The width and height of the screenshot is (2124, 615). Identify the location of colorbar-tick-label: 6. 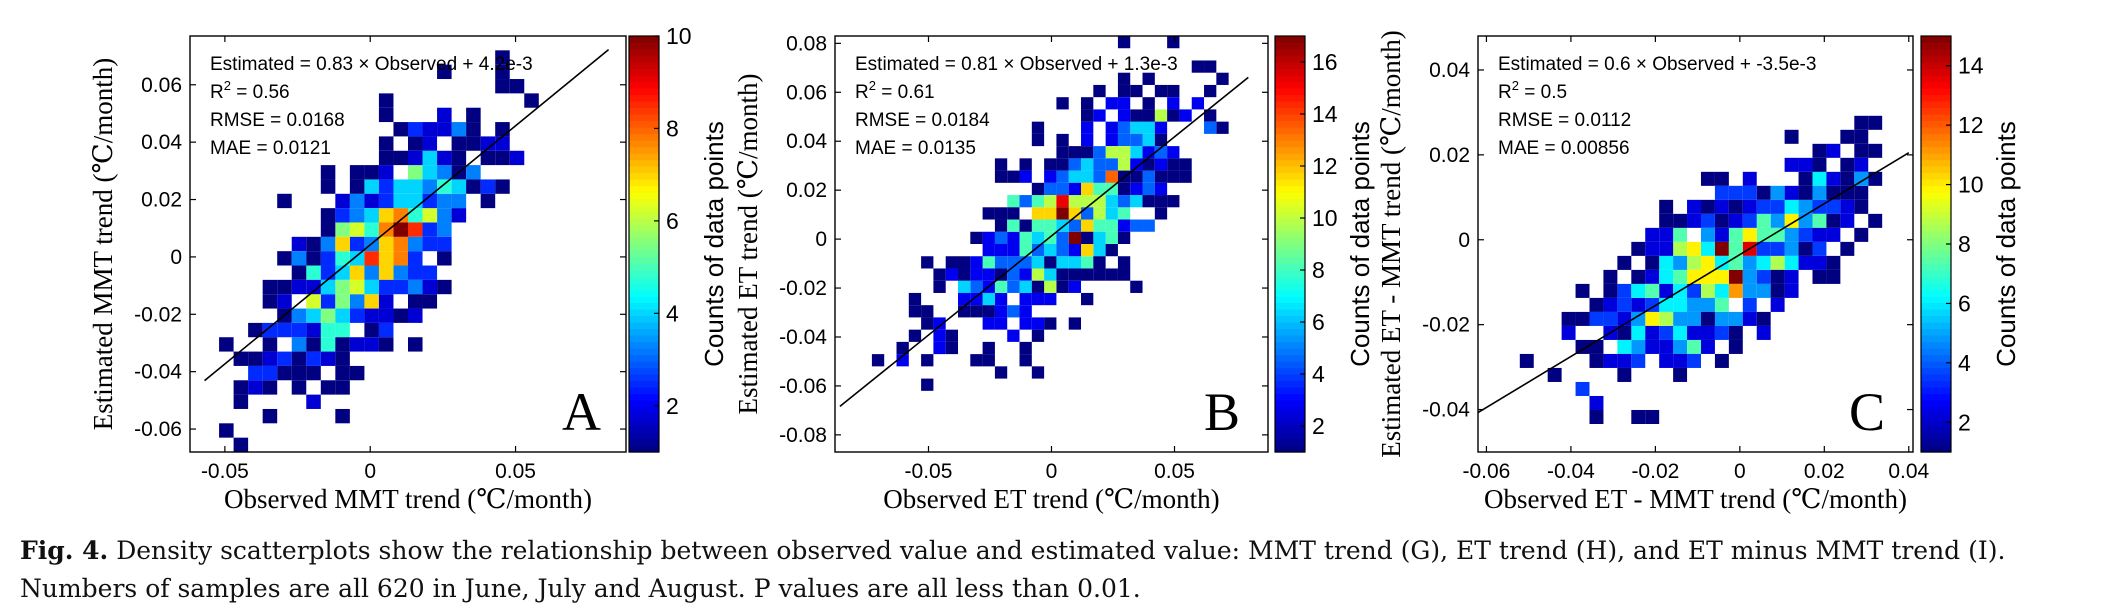
(672, 221).